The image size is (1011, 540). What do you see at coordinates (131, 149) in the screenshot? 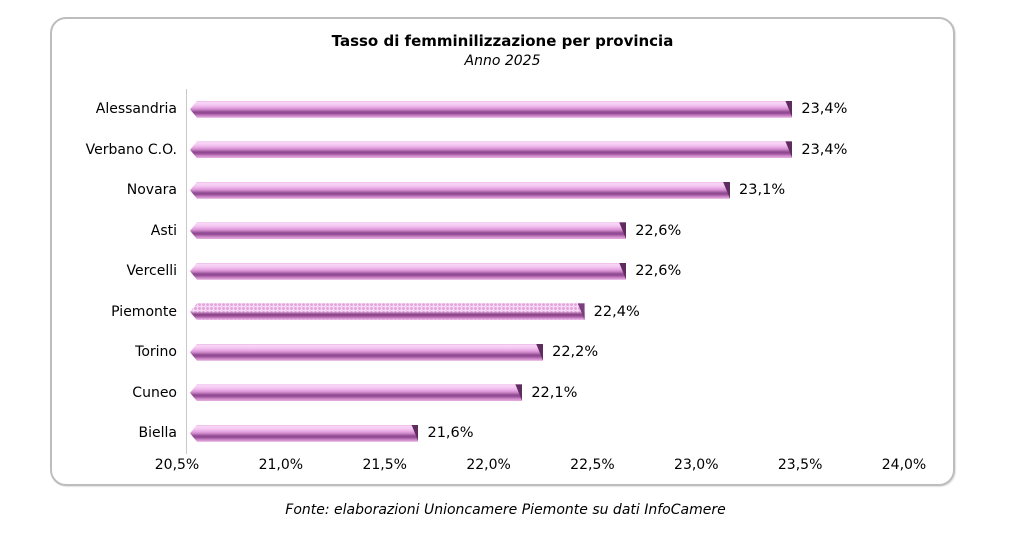
I see `category-label: Verbano C.O.` at bounding box center [131, 149].